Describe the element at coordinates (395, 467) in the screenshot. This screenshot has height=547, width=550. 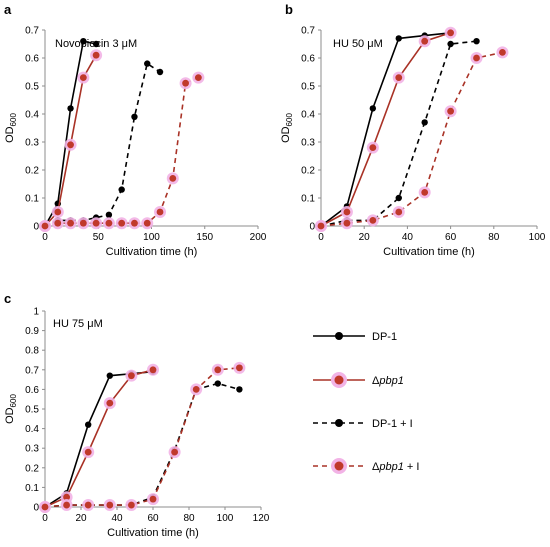
I see `legend-label: Δpbp1 + I` at that location.